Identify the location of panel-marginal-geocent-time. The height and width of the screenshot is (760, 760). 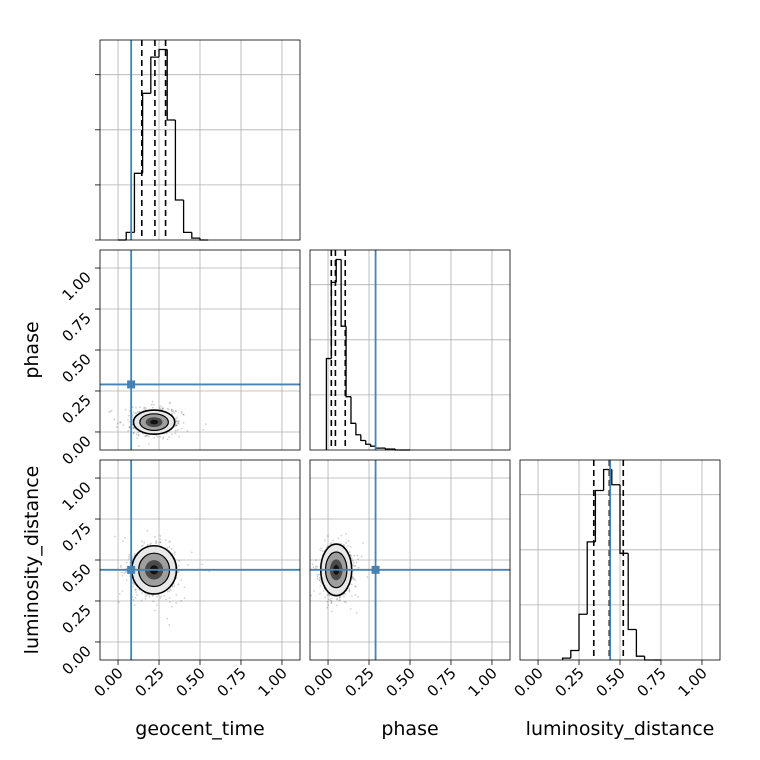
(200, 140).